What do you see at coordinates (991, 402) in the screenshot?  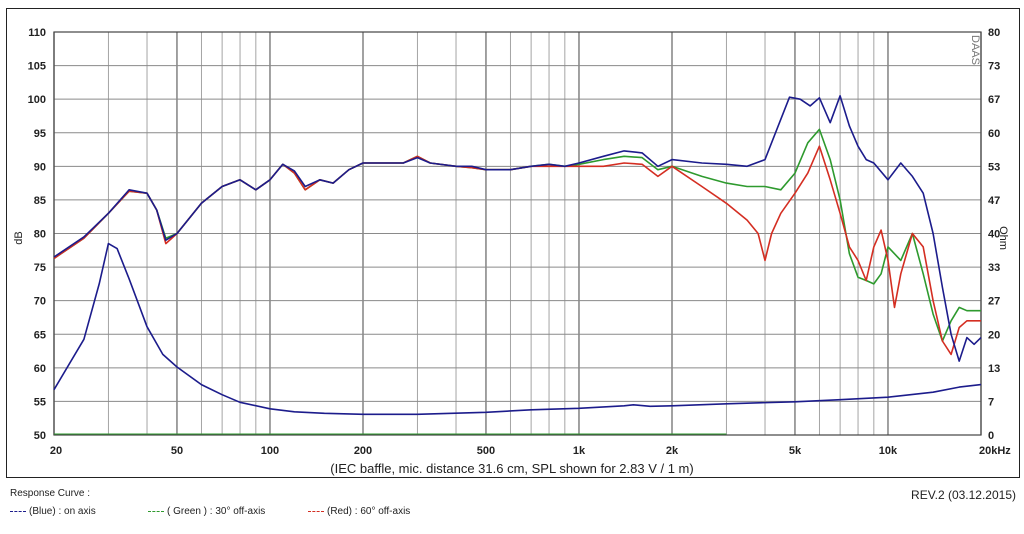 I see `y-tick-label-right: 7` at bounding box center [991, 402].